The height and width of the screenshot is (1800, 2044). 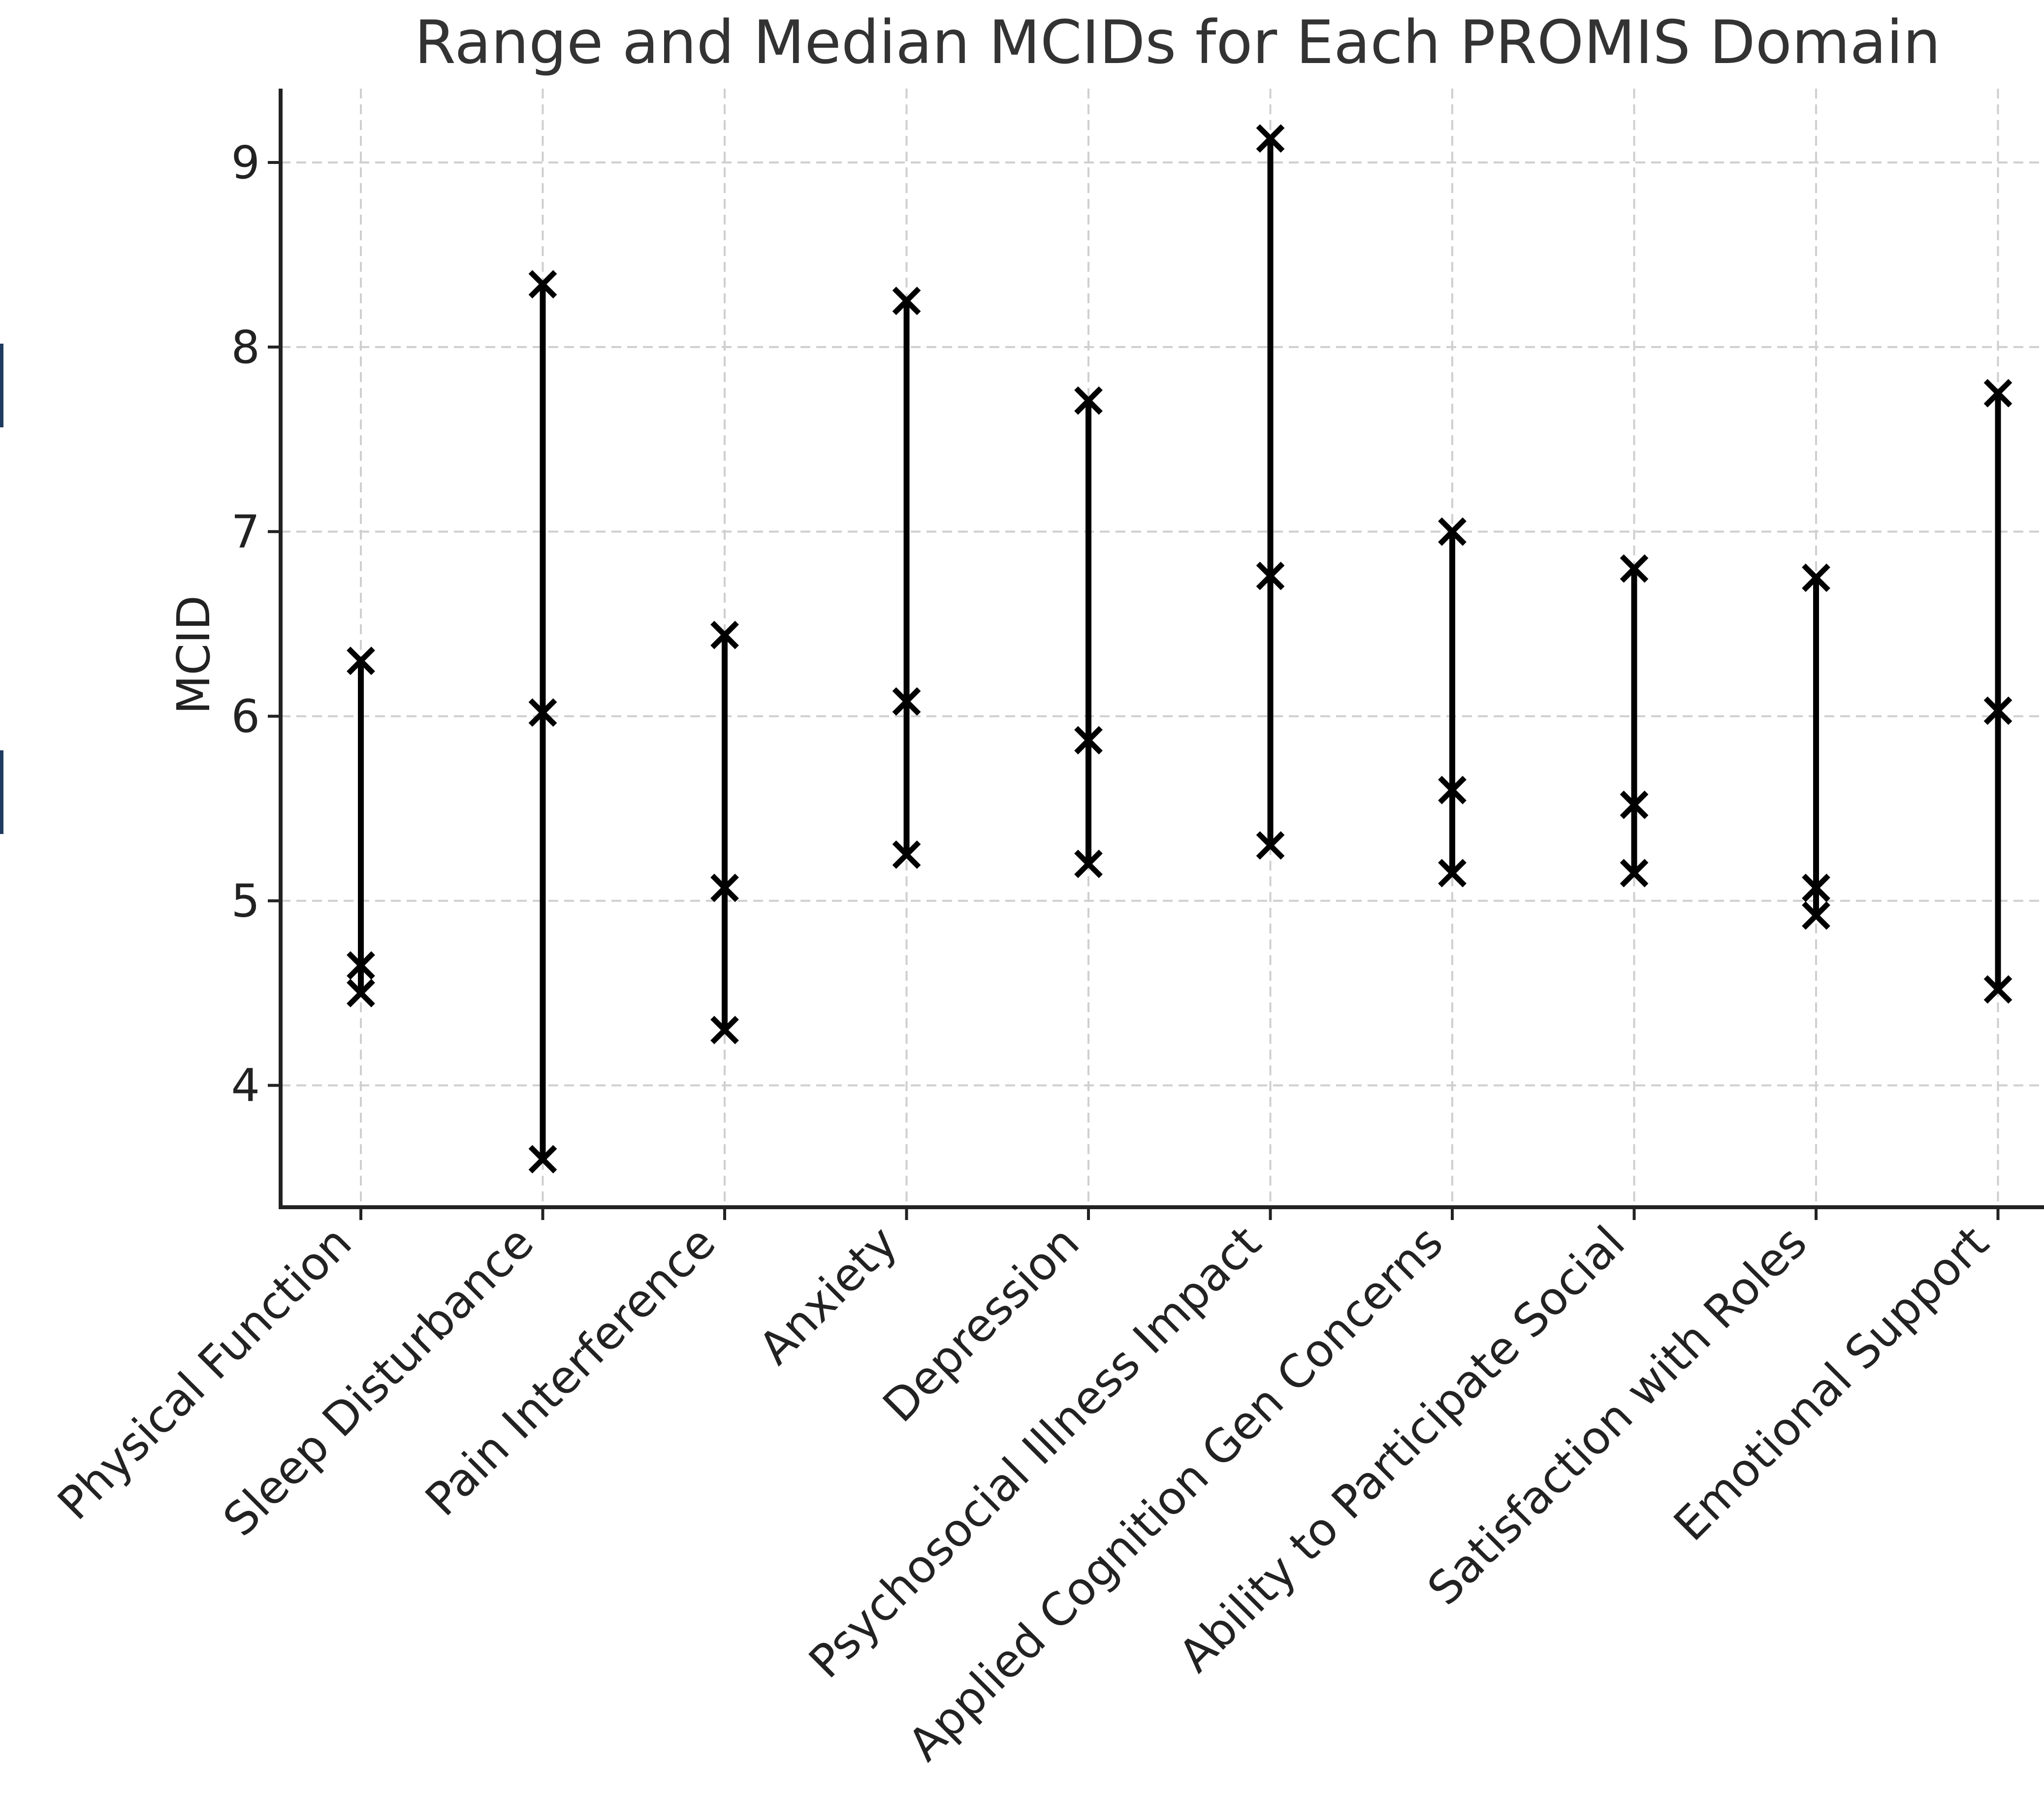 What do you see at coordinates (1617, 1415) in the screenshot?
I see `x-tick-label: Satisfaction with Roles` at bounding box center [1617, 1415].